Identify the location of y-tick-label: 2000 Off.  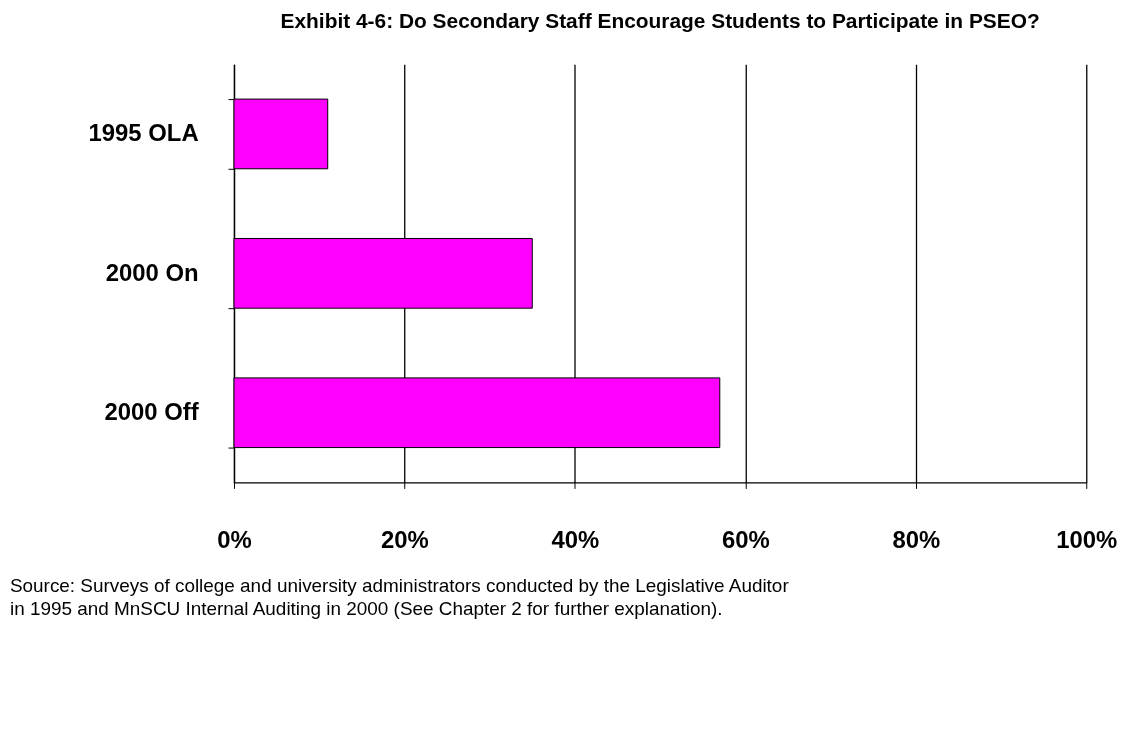
(151, 412).